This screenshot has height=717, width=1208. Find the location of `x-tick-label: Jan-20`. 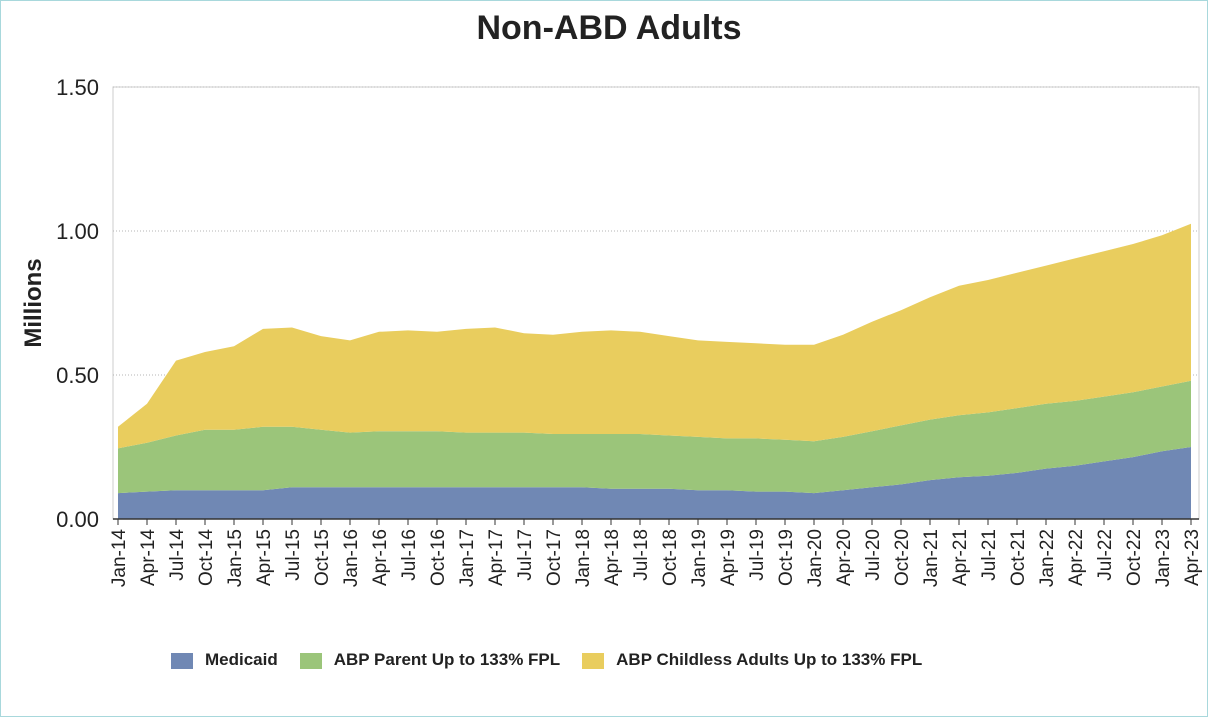

x-tick-label: Jan-20 is located at coordinates (815, 558).